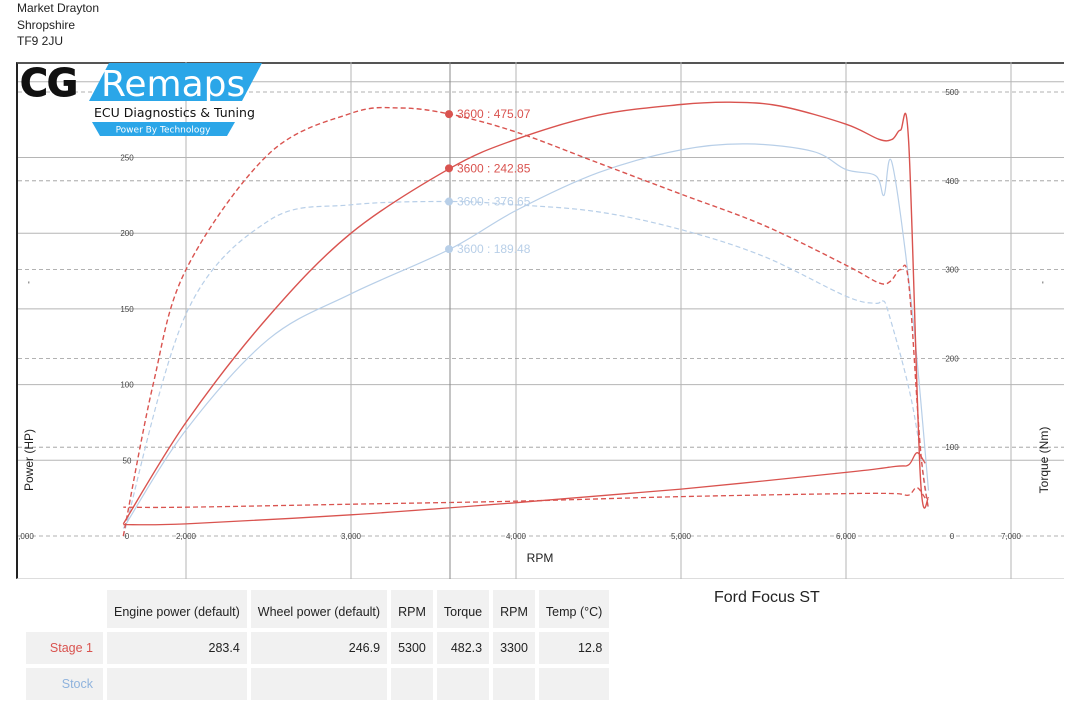 The image size is (1080, 704). I want to click on svg-text: 6,000, so click(846, 536).